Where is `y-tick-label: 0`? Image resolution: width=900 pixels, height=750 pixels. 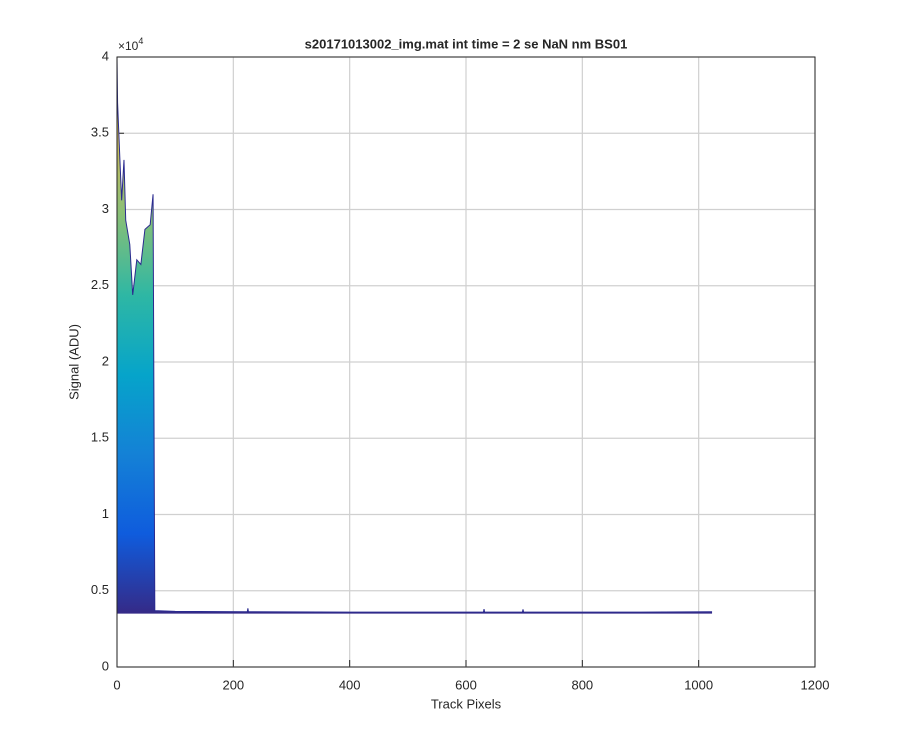
y-tick-label: 0 is located at coordinates (105, 665).